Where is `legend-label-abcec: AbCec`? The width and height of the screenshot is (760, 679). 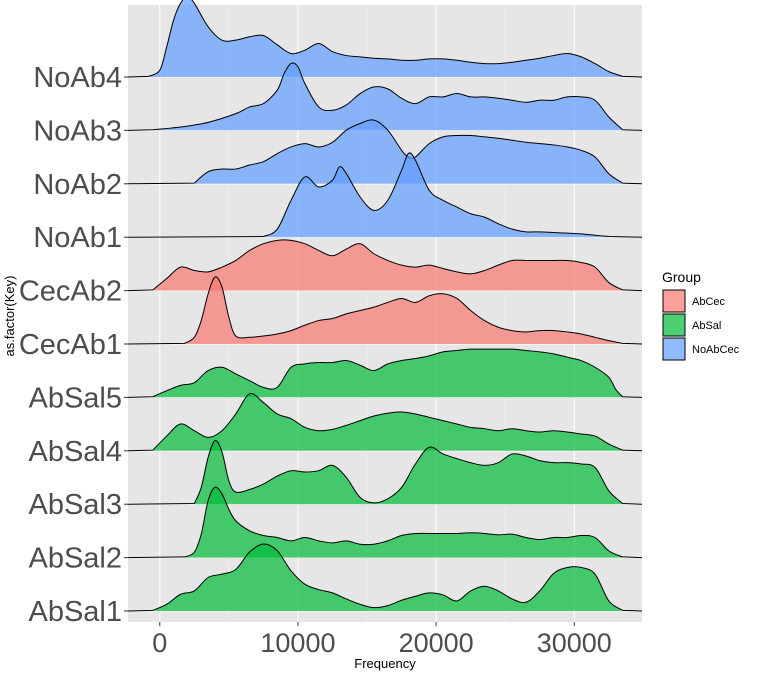
legend-label-abcec: AbCec is located at coordinates (709, 302).